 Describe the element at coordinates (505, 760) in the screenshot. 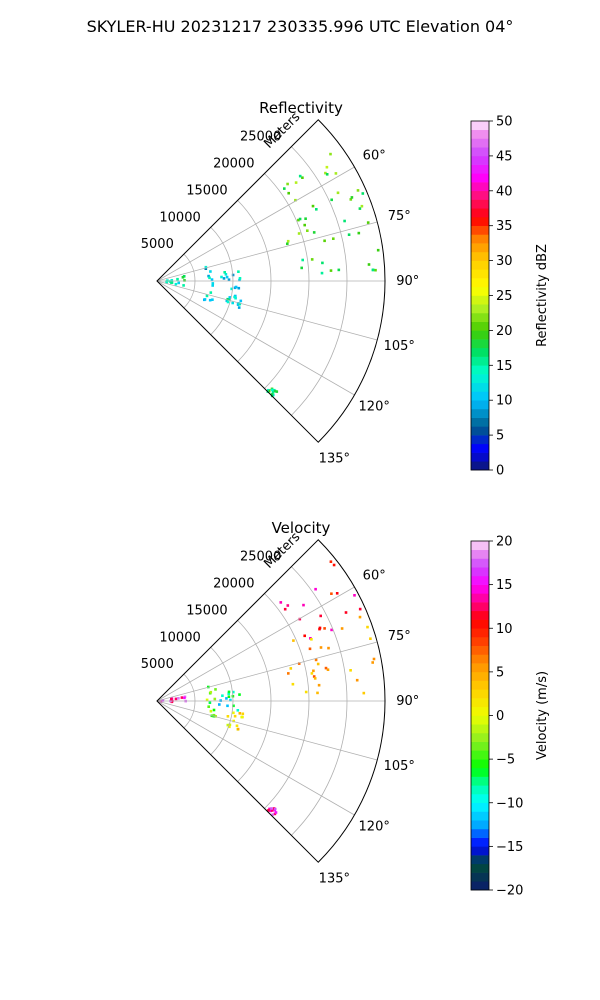

I see `colorbar-tick-label: −5` at that location.